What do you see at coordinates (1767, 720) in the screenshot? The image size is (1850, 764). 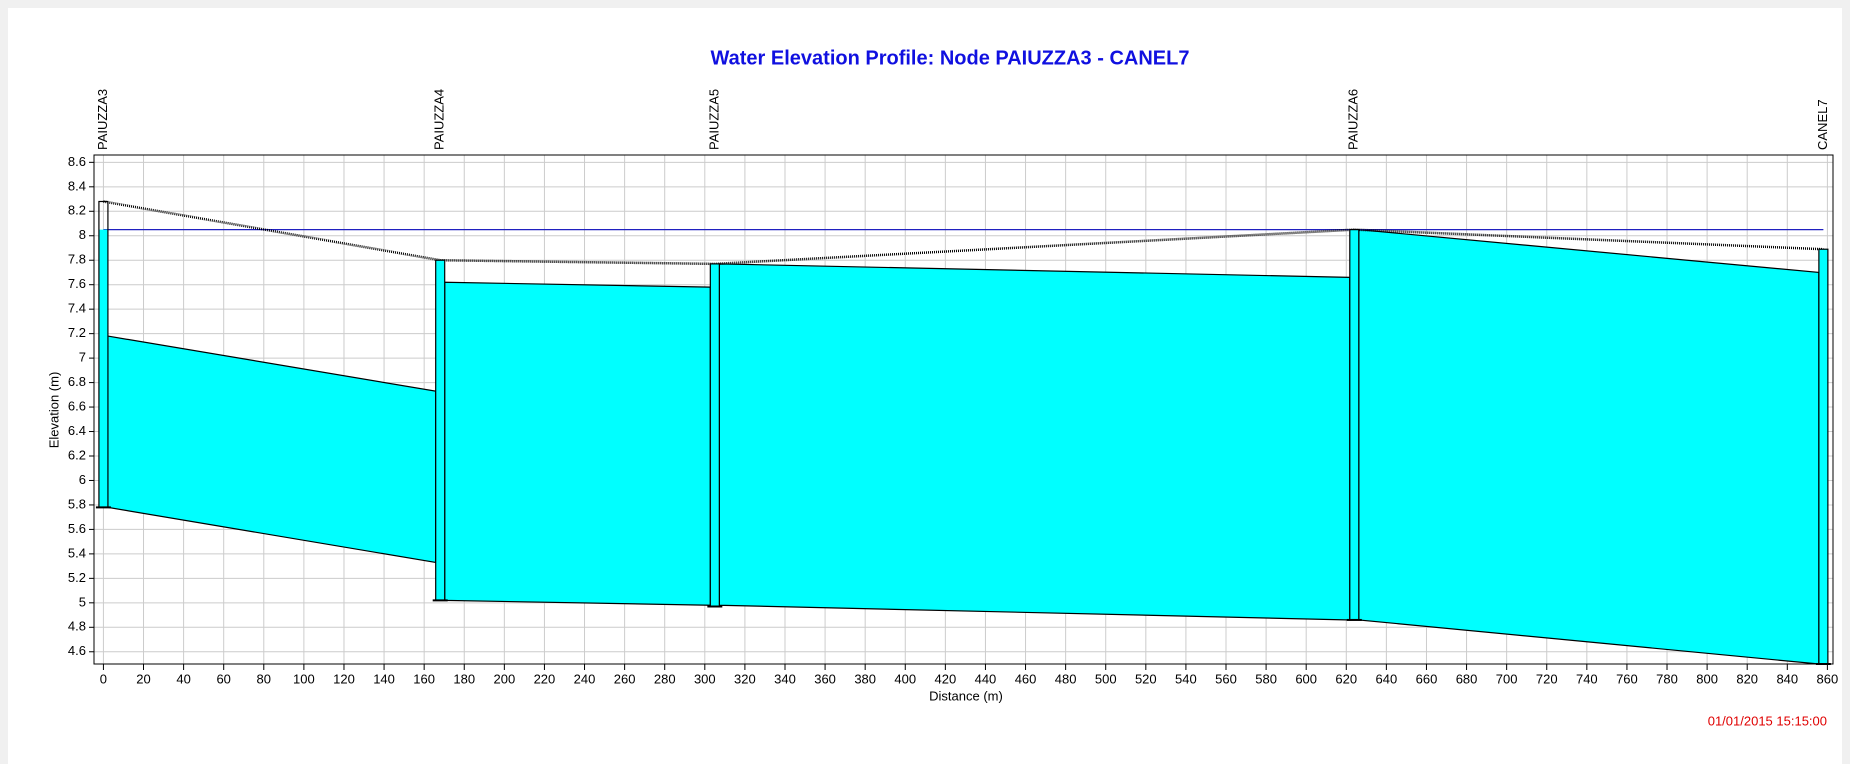 I see `timestamp: 01/01/2015 15:15:00` at bounding box center [1767, 720].